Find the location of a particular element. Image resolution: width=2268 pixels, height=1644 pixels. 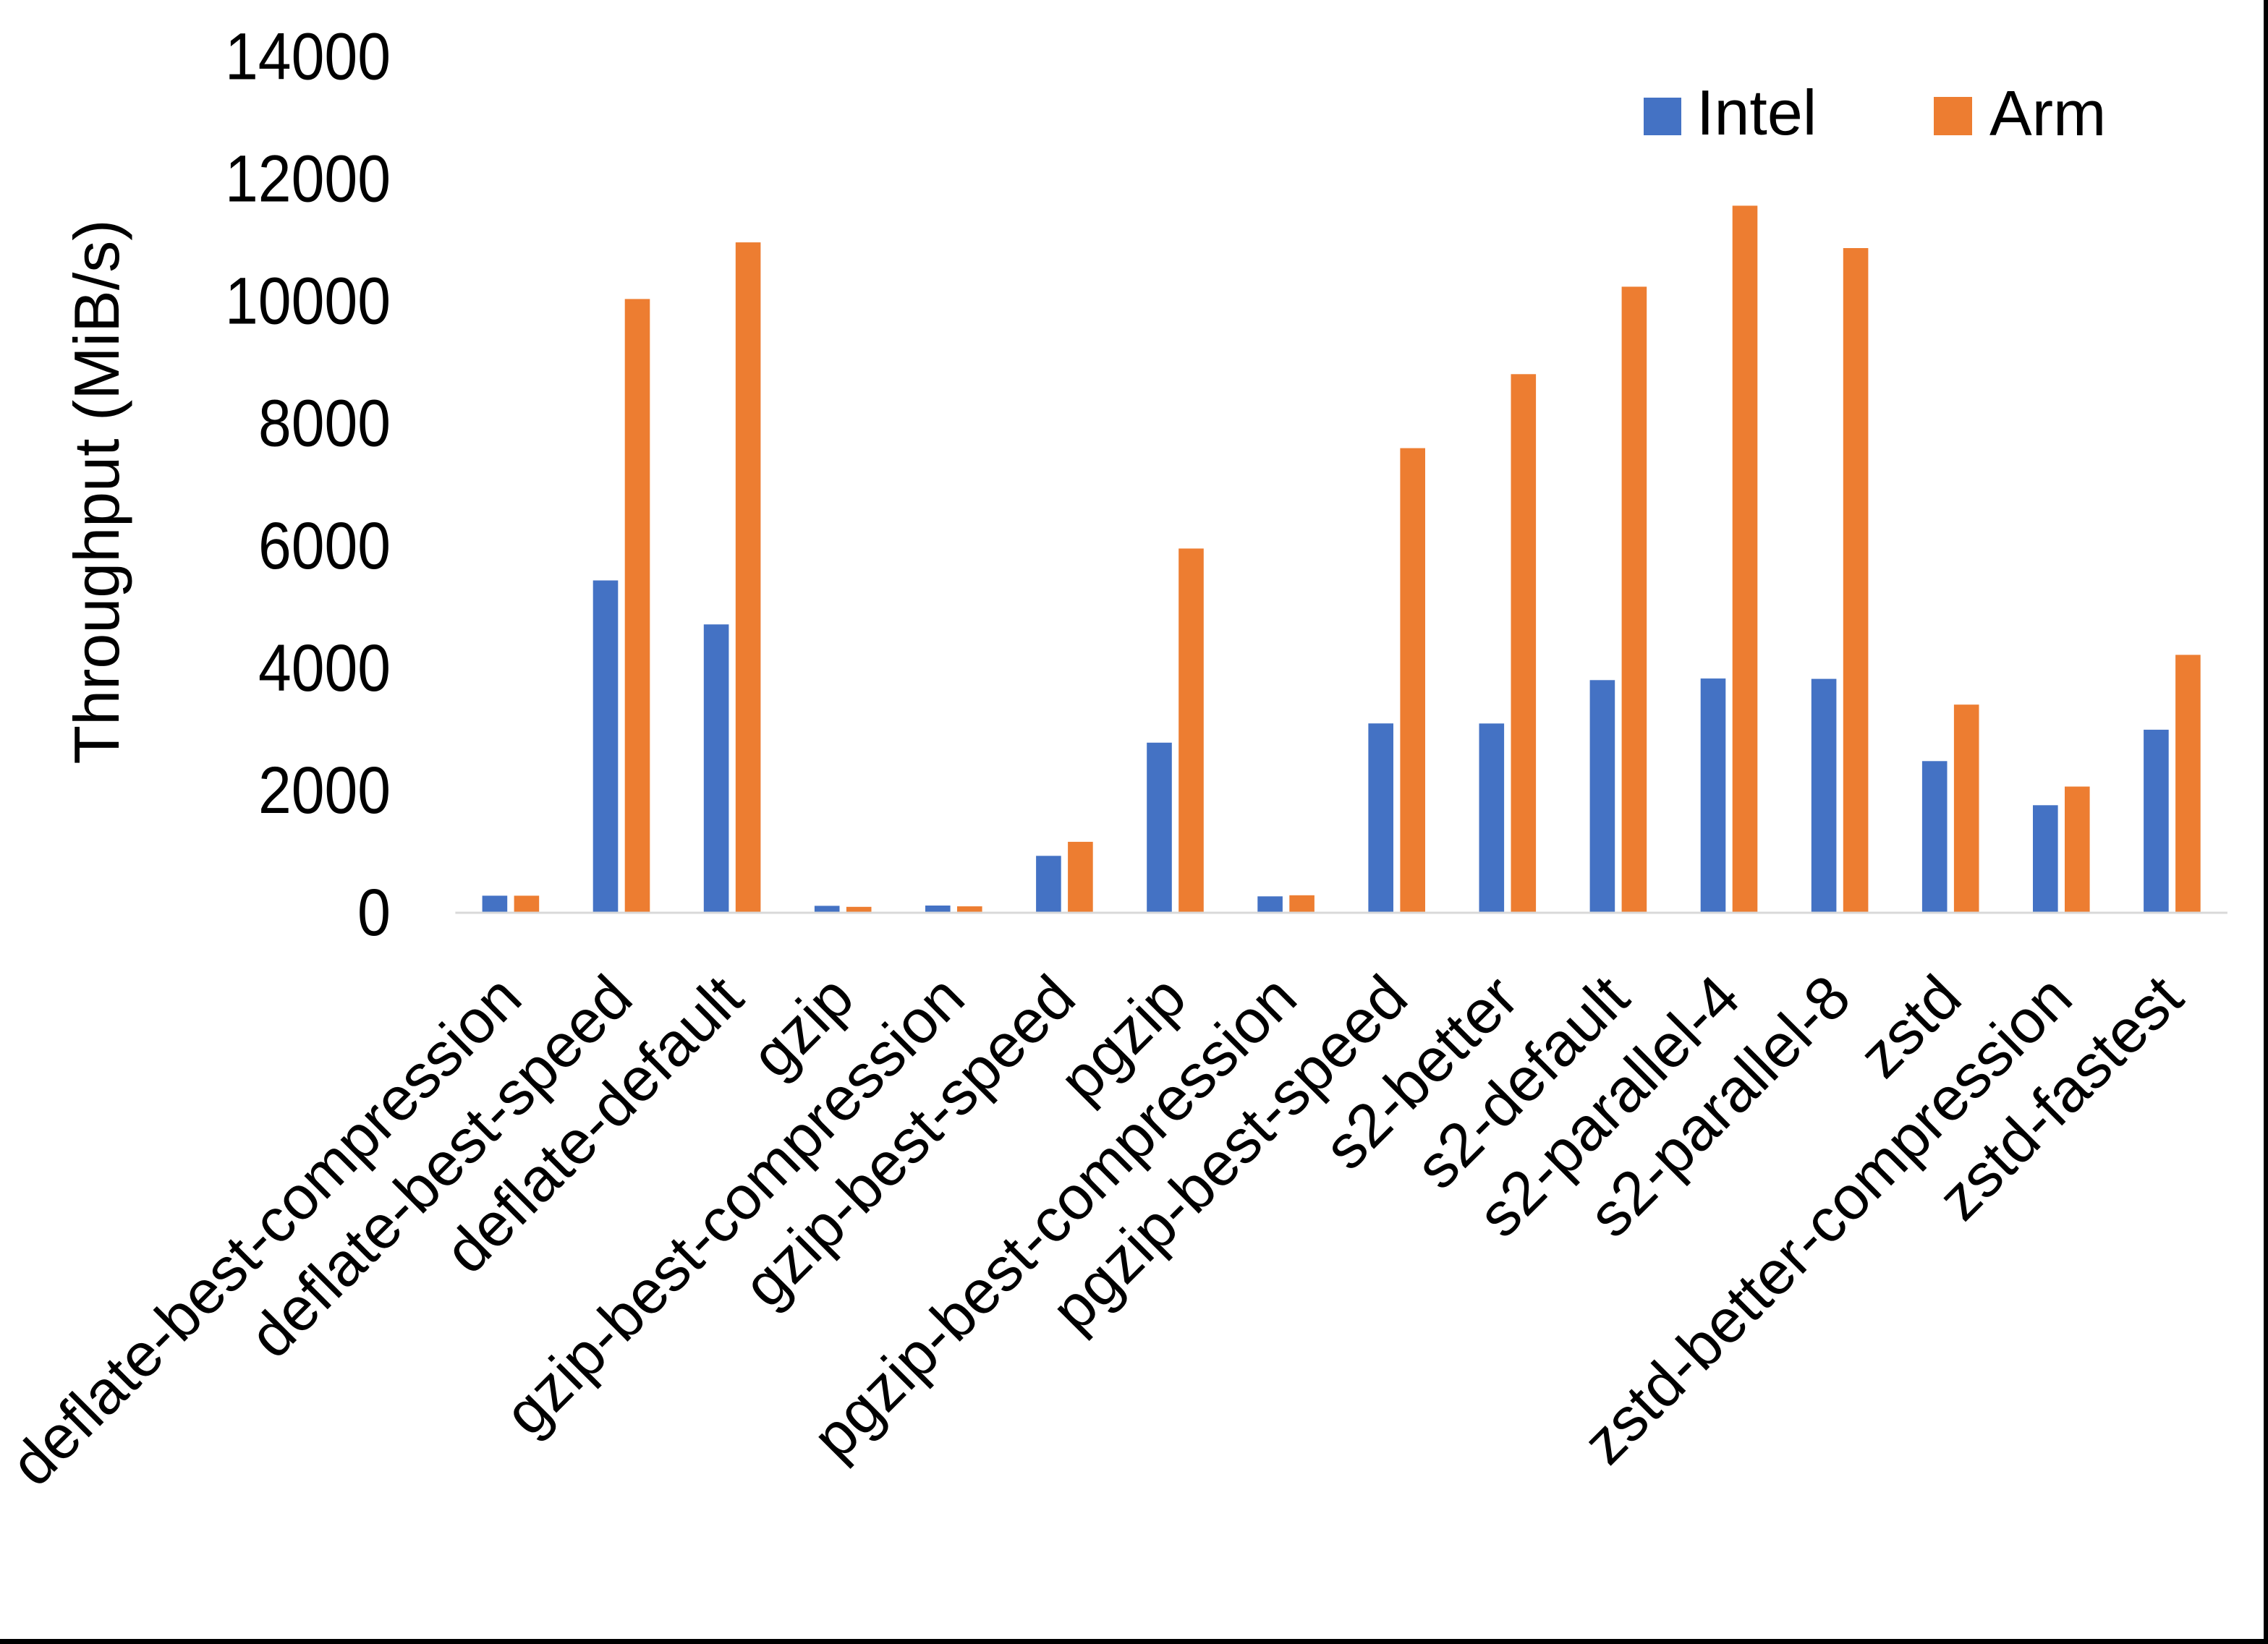

svg-text: Throughput (MiB/s) is located at coordinates (97, 491).